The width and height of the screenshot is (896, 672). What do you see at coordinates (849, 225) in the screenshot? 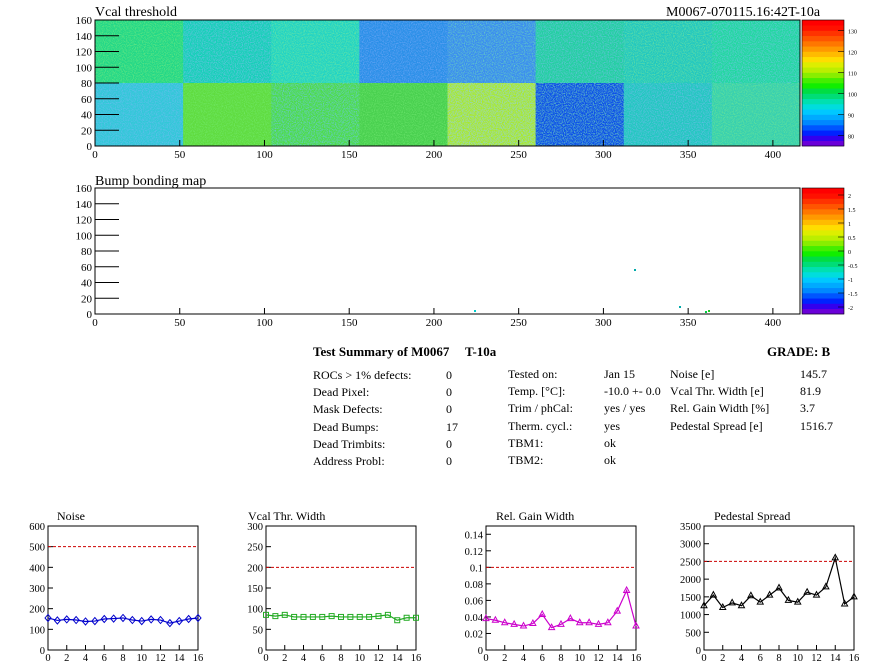
I see `palette-label: 1` at bounding box center [849, 225].